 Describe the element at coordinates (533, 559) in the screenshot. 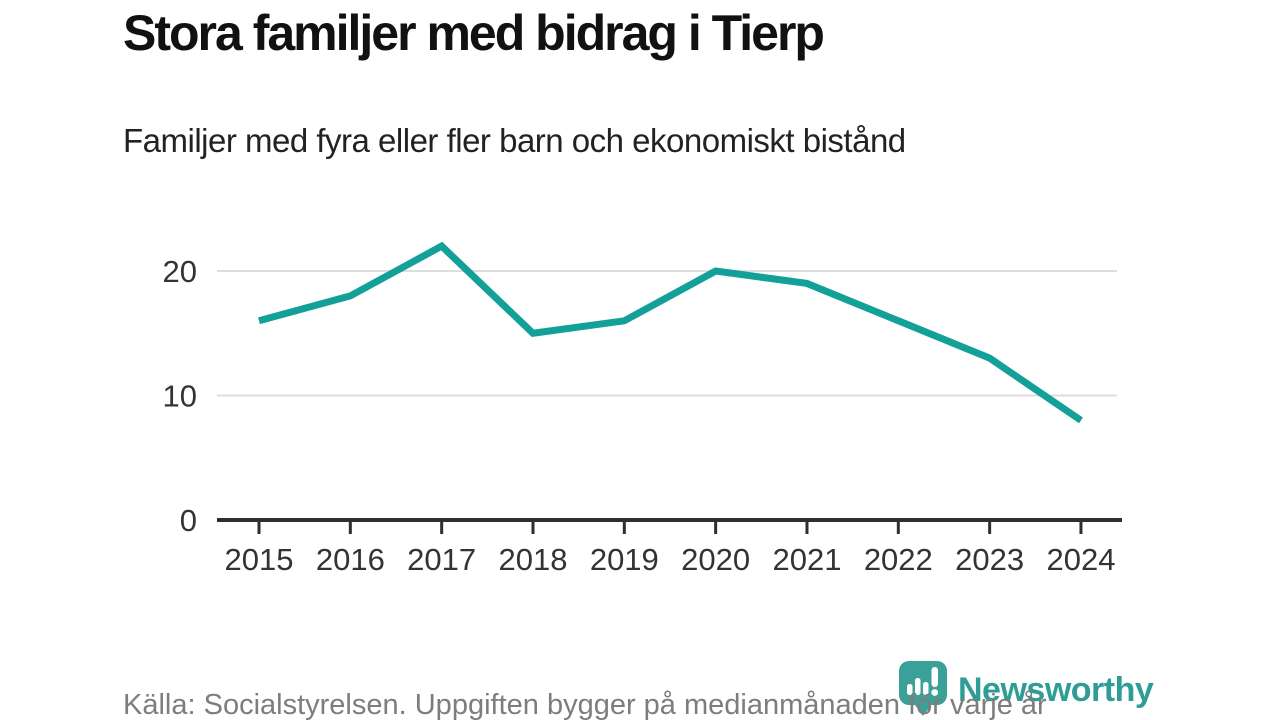

I see `x-tick-label: 2018` at that location.